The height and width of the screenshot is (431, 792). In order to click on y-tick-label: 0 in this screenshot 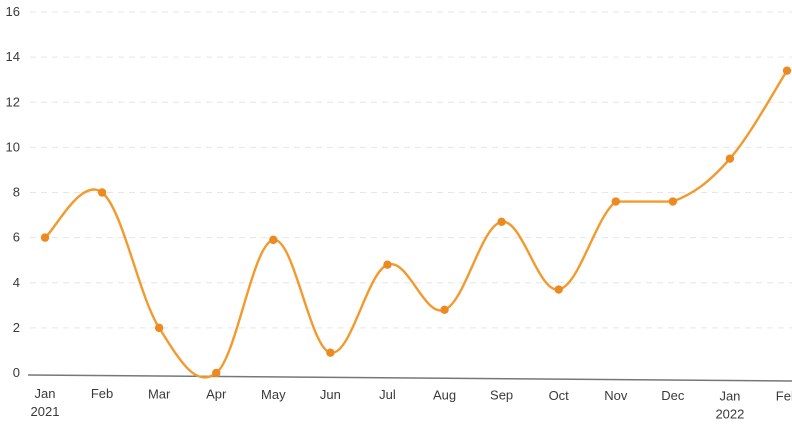, I will do `click(16, 372)`.